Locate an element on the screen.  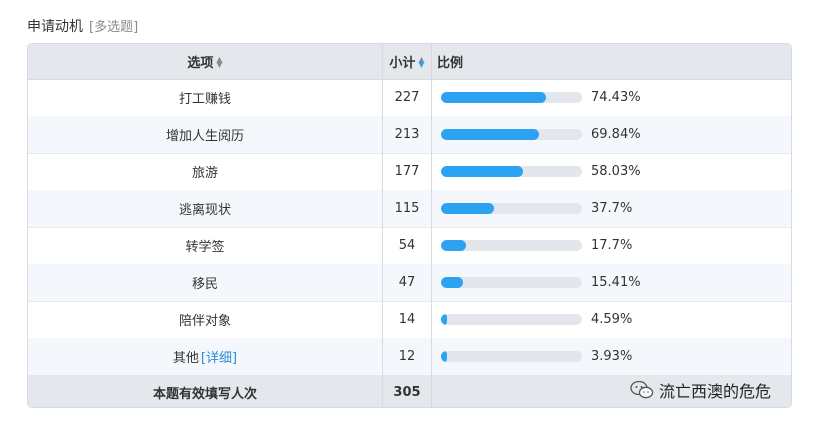
table-row: 陪伴对象 14 4.59% is located at coordinates (409, 320).